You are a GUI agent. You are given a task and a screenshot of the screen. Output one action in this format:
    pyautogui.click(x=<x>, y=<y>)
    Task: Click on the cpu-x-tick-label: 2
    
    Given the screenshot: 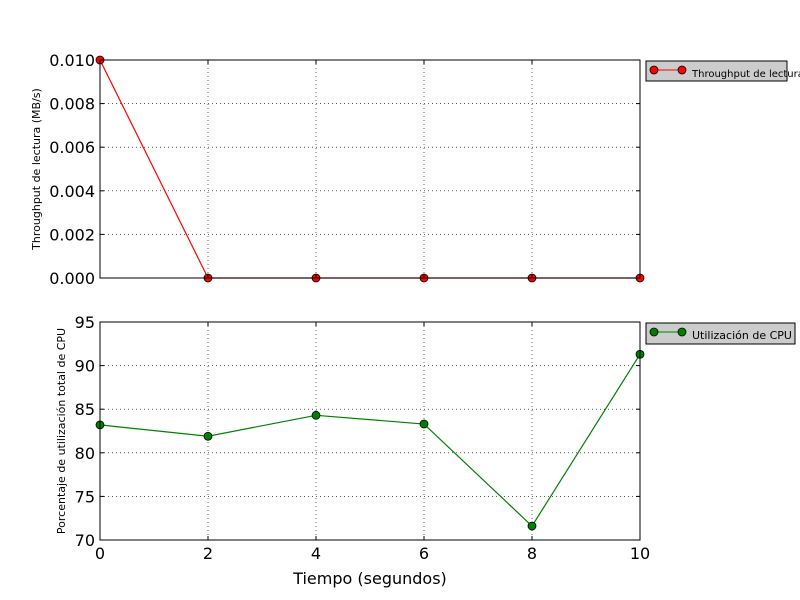 What is the action you would take?
    pyautogui.click(x=208, y=553)
    